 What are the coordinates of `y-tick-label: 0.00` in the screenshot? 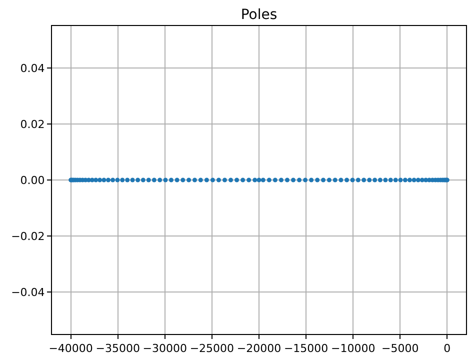 It's located at (32, 180).